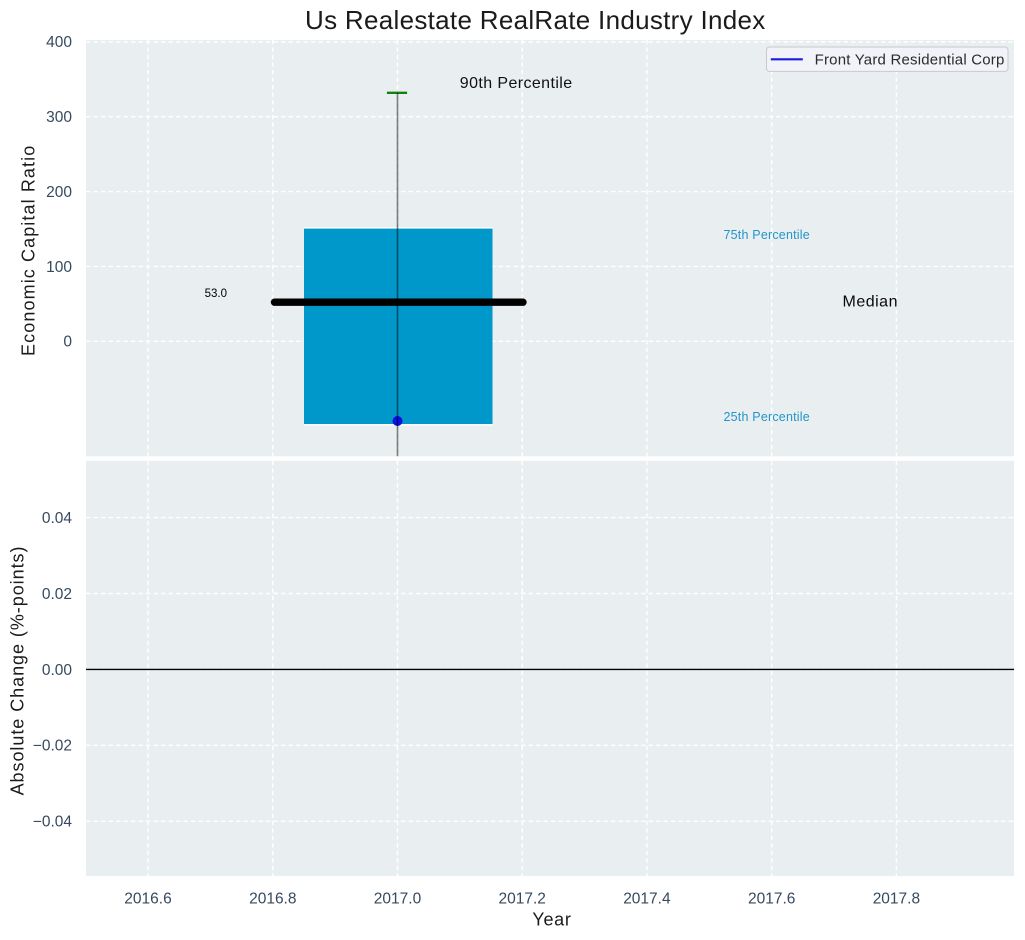 The width and height of the screenshot is (1025, 940). I want to click on svg-text: 2016.8, so click(272, 899).